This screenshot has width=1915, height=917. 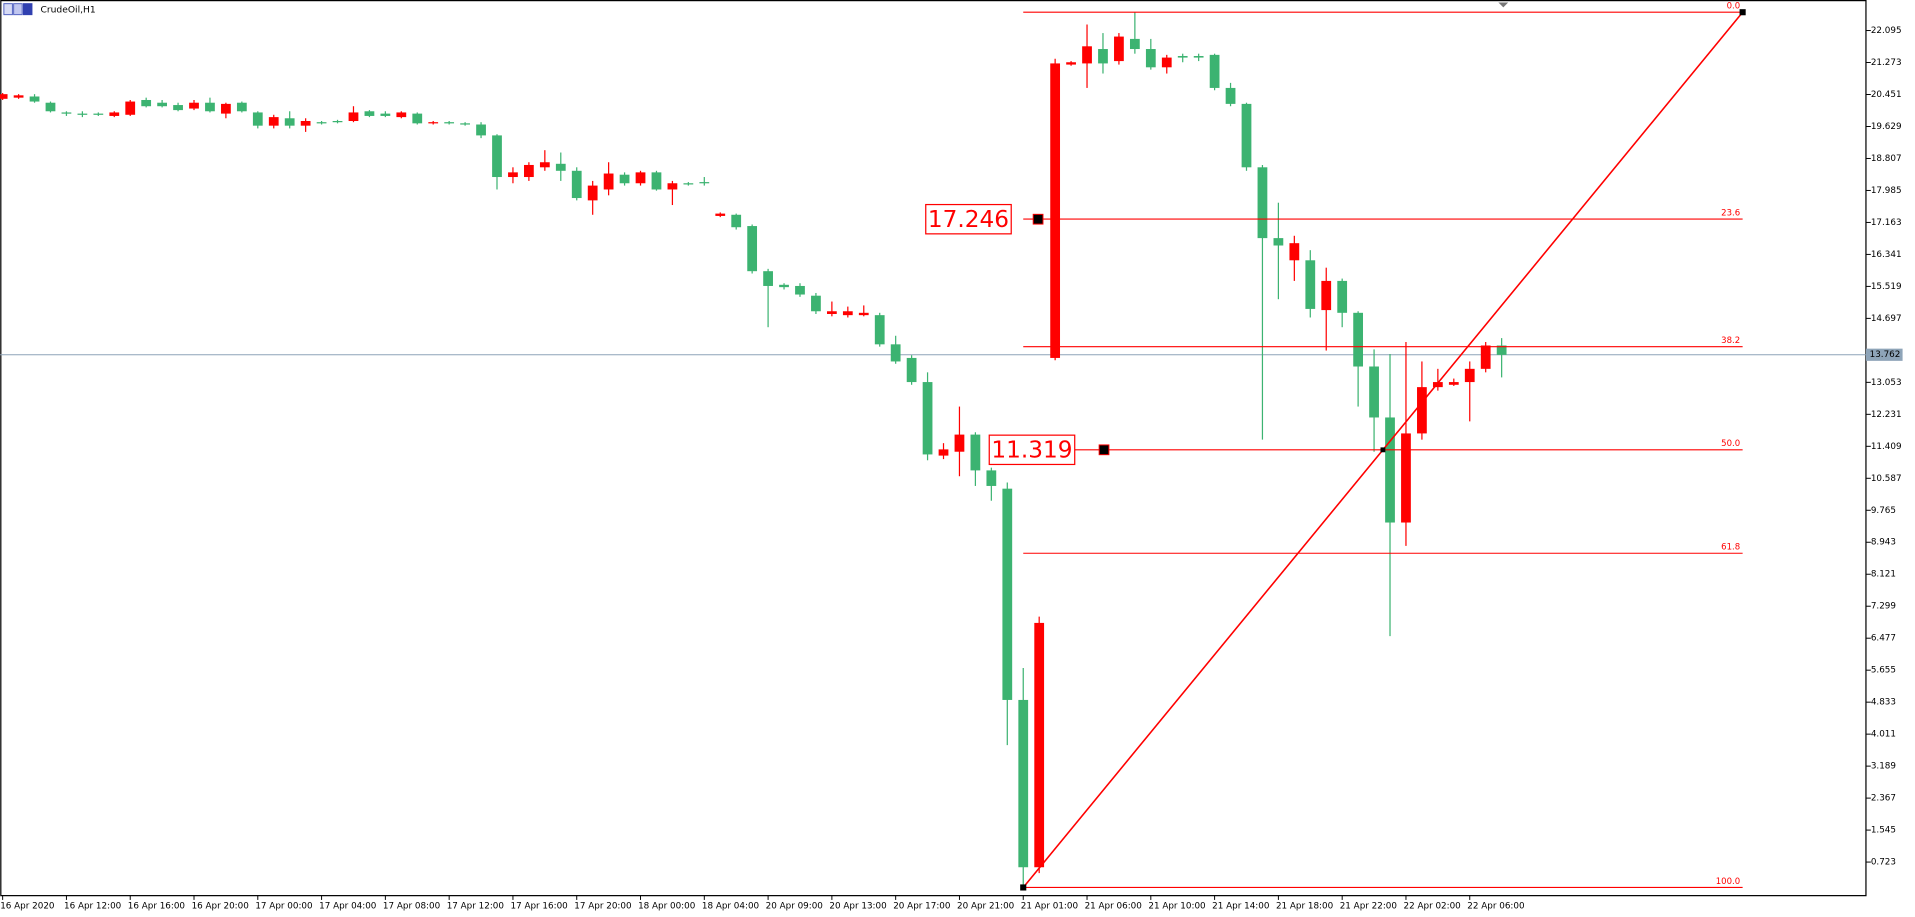 I want to click on x-tick-label: 21 Apr 06:00, so click(x=1113, y=907).